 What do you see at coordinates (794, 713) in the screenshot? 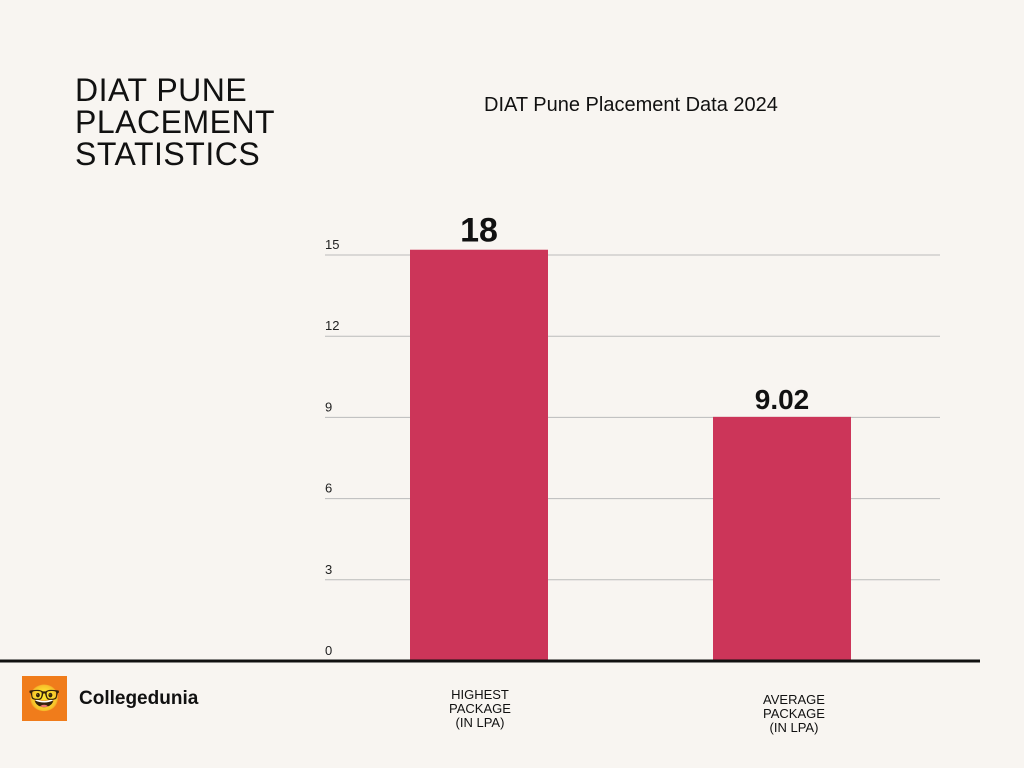
I see `x-tick-label-average: AVERAGE PACKAGE (IN LPA)` at bounding box center [794, 713].